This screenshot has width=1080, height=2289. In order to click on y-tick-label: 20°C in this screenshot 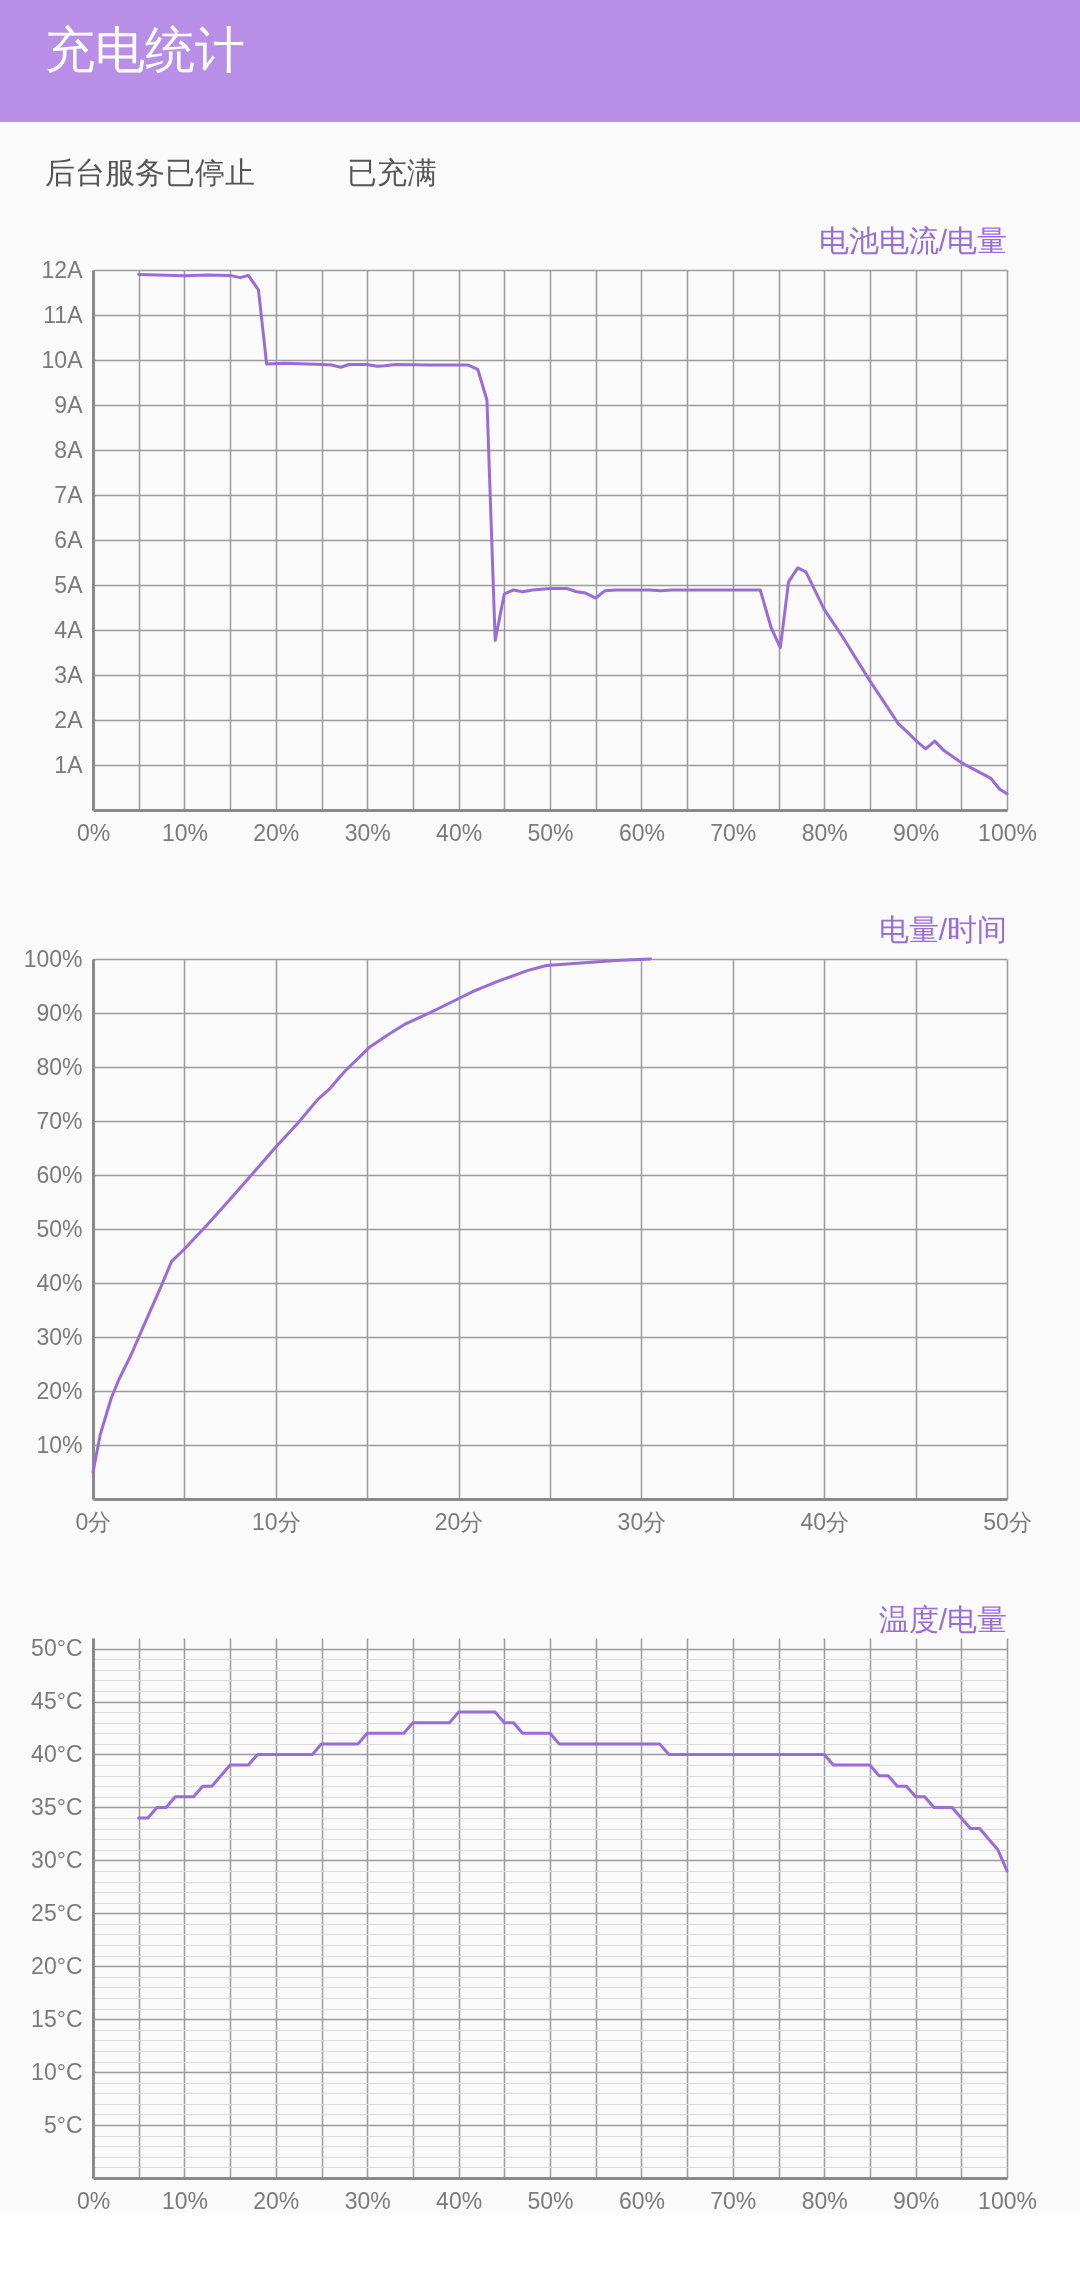, I will do `click(57, 1965)`.